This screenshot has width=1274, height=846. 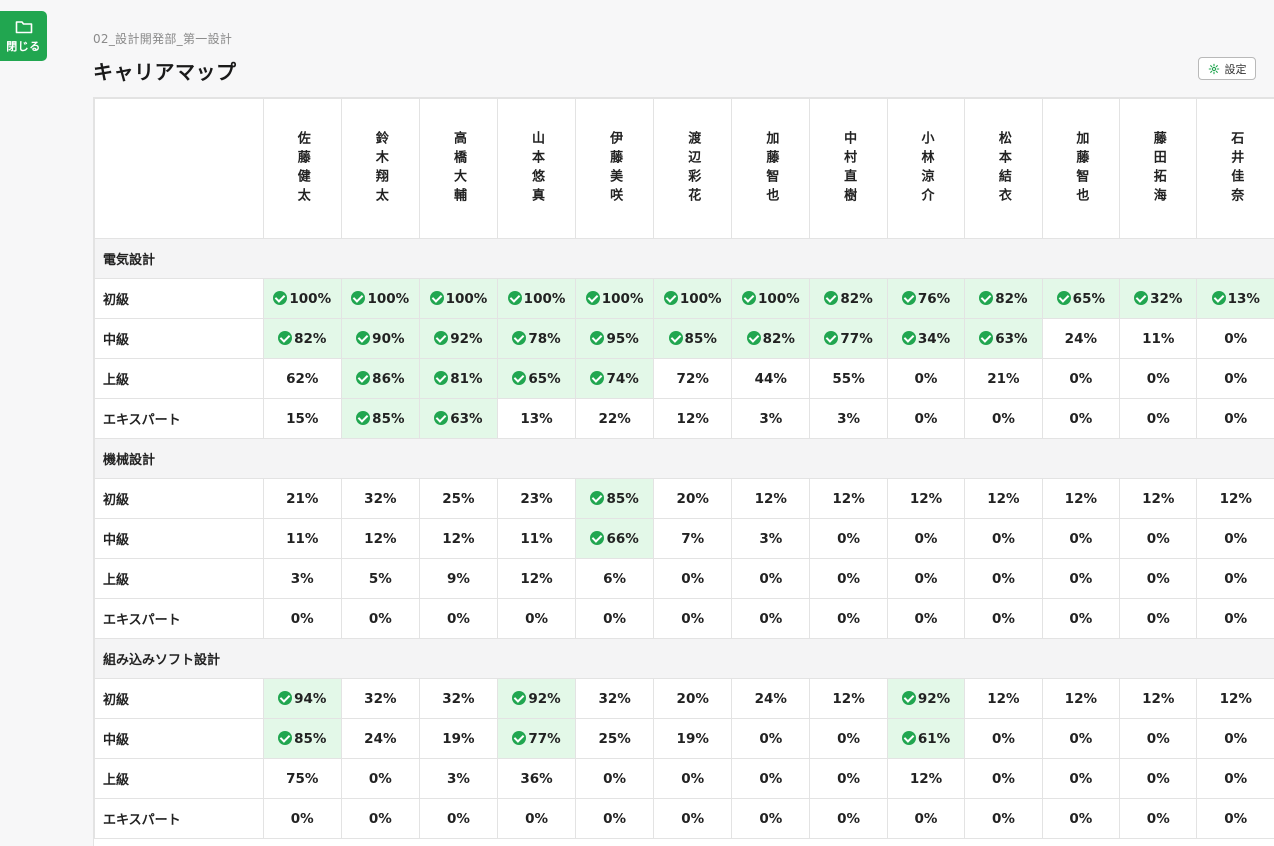 I want to click on progress-cell: 32%, so click(x=380, y=499).